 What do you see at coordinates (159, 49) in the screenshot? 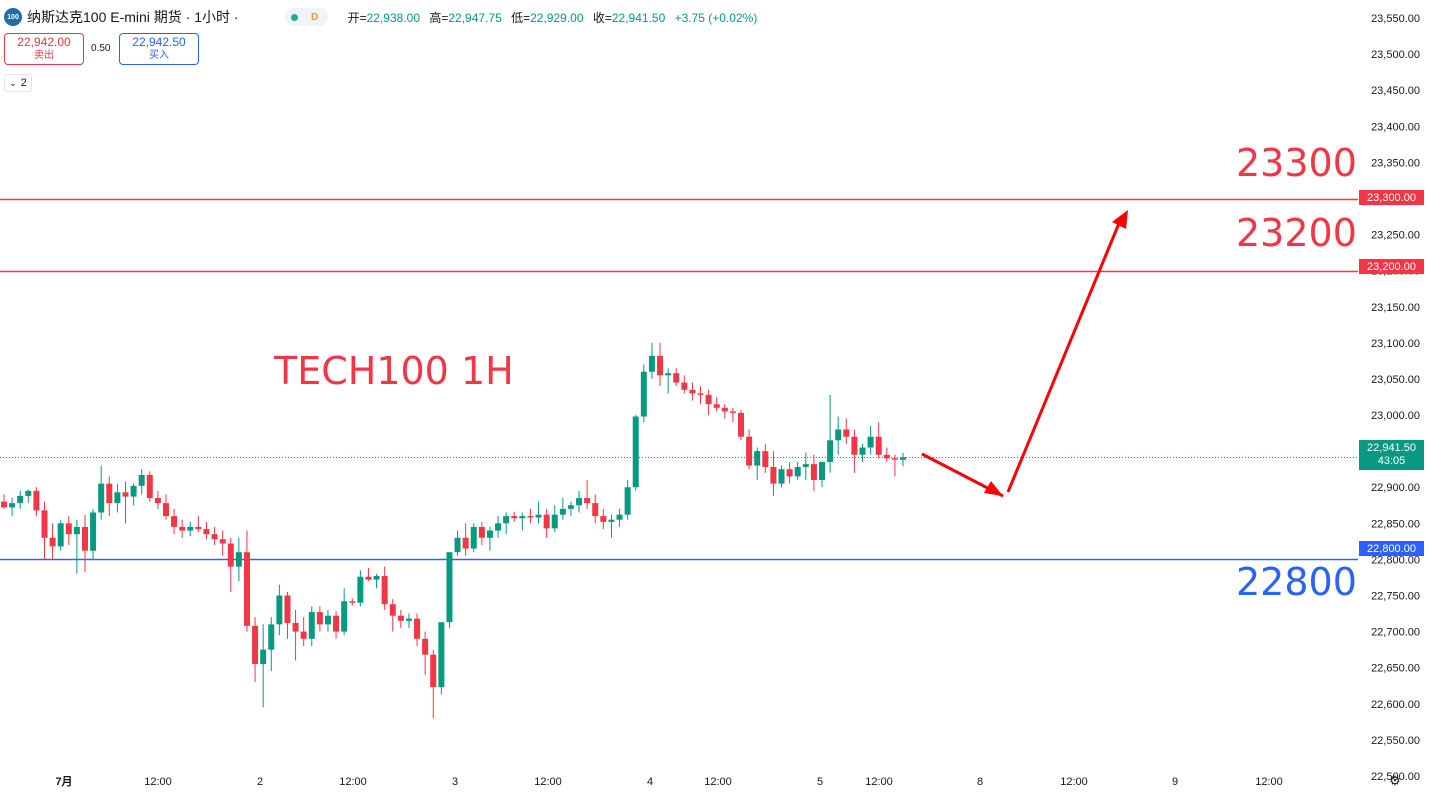
I see `buy-button: 22,942.50 买入` at bounding box center [159, 49].